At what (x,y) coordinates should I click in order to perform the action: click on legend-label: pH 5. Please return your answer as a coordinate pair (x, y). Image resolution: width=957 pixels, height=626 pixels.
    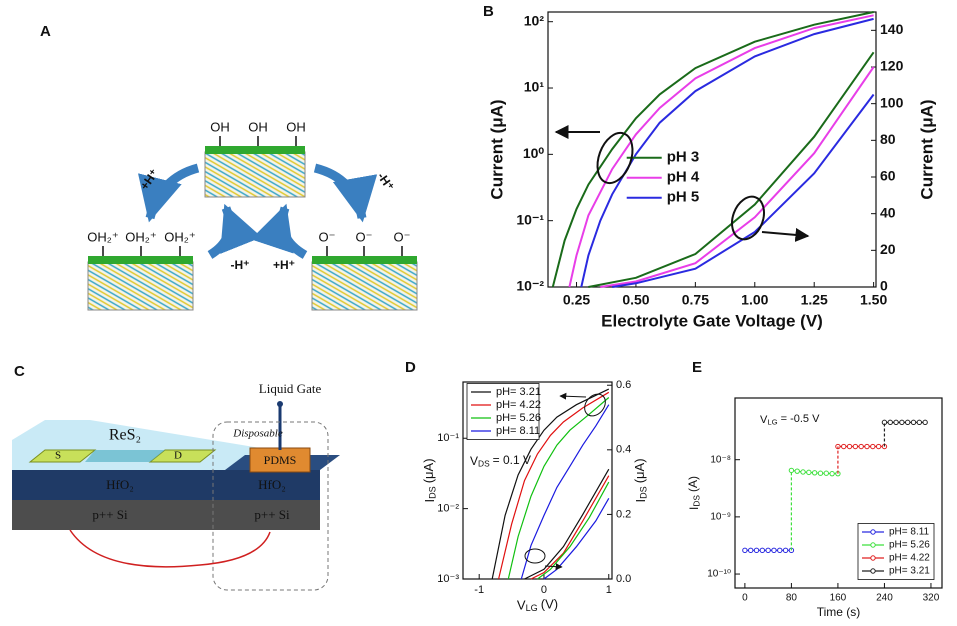
    Looking at the image, I should click on (683, 197).